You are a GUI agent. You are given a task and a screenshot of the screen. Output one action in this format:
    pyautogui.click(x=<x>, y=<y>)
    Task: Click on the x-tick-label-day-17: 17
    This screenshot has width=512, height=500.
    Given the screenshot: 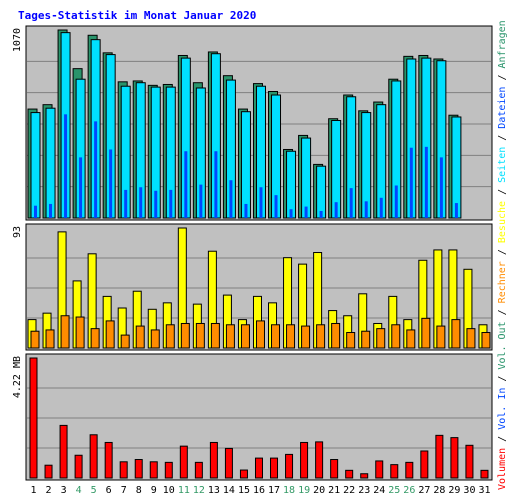 What is the action you would take?
    pyautogui.click(x=274, y=490)
    